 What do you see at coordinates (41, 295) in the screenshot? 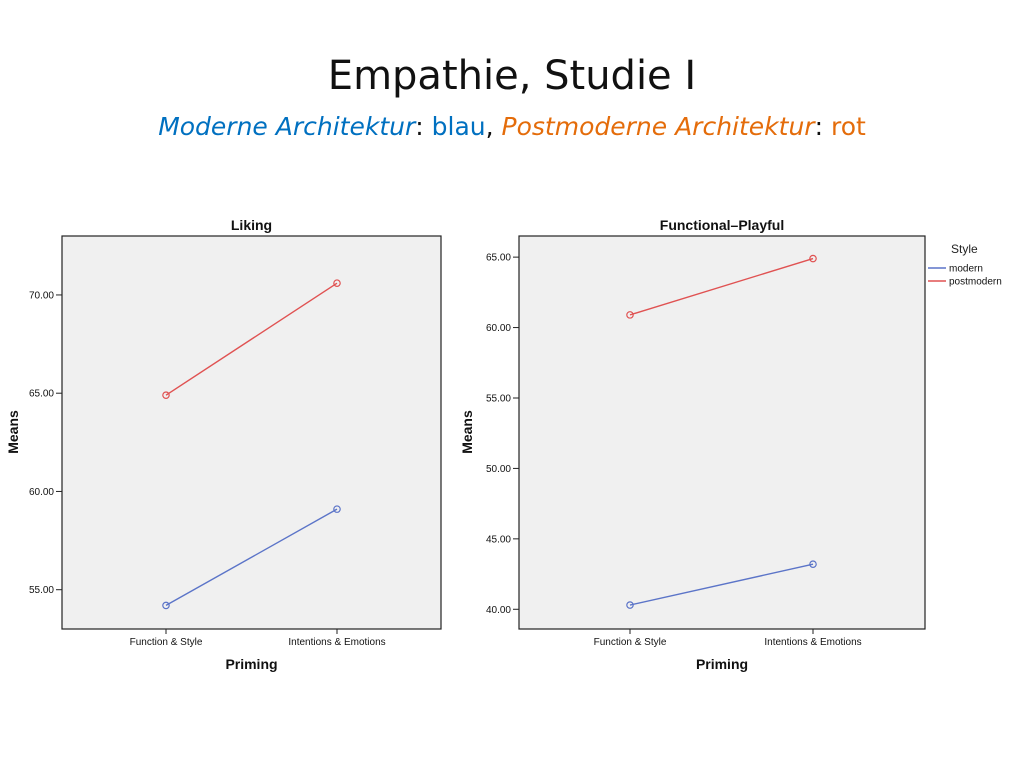
I see `y-tick-label: 70.00` at bounding box center [41, 295].